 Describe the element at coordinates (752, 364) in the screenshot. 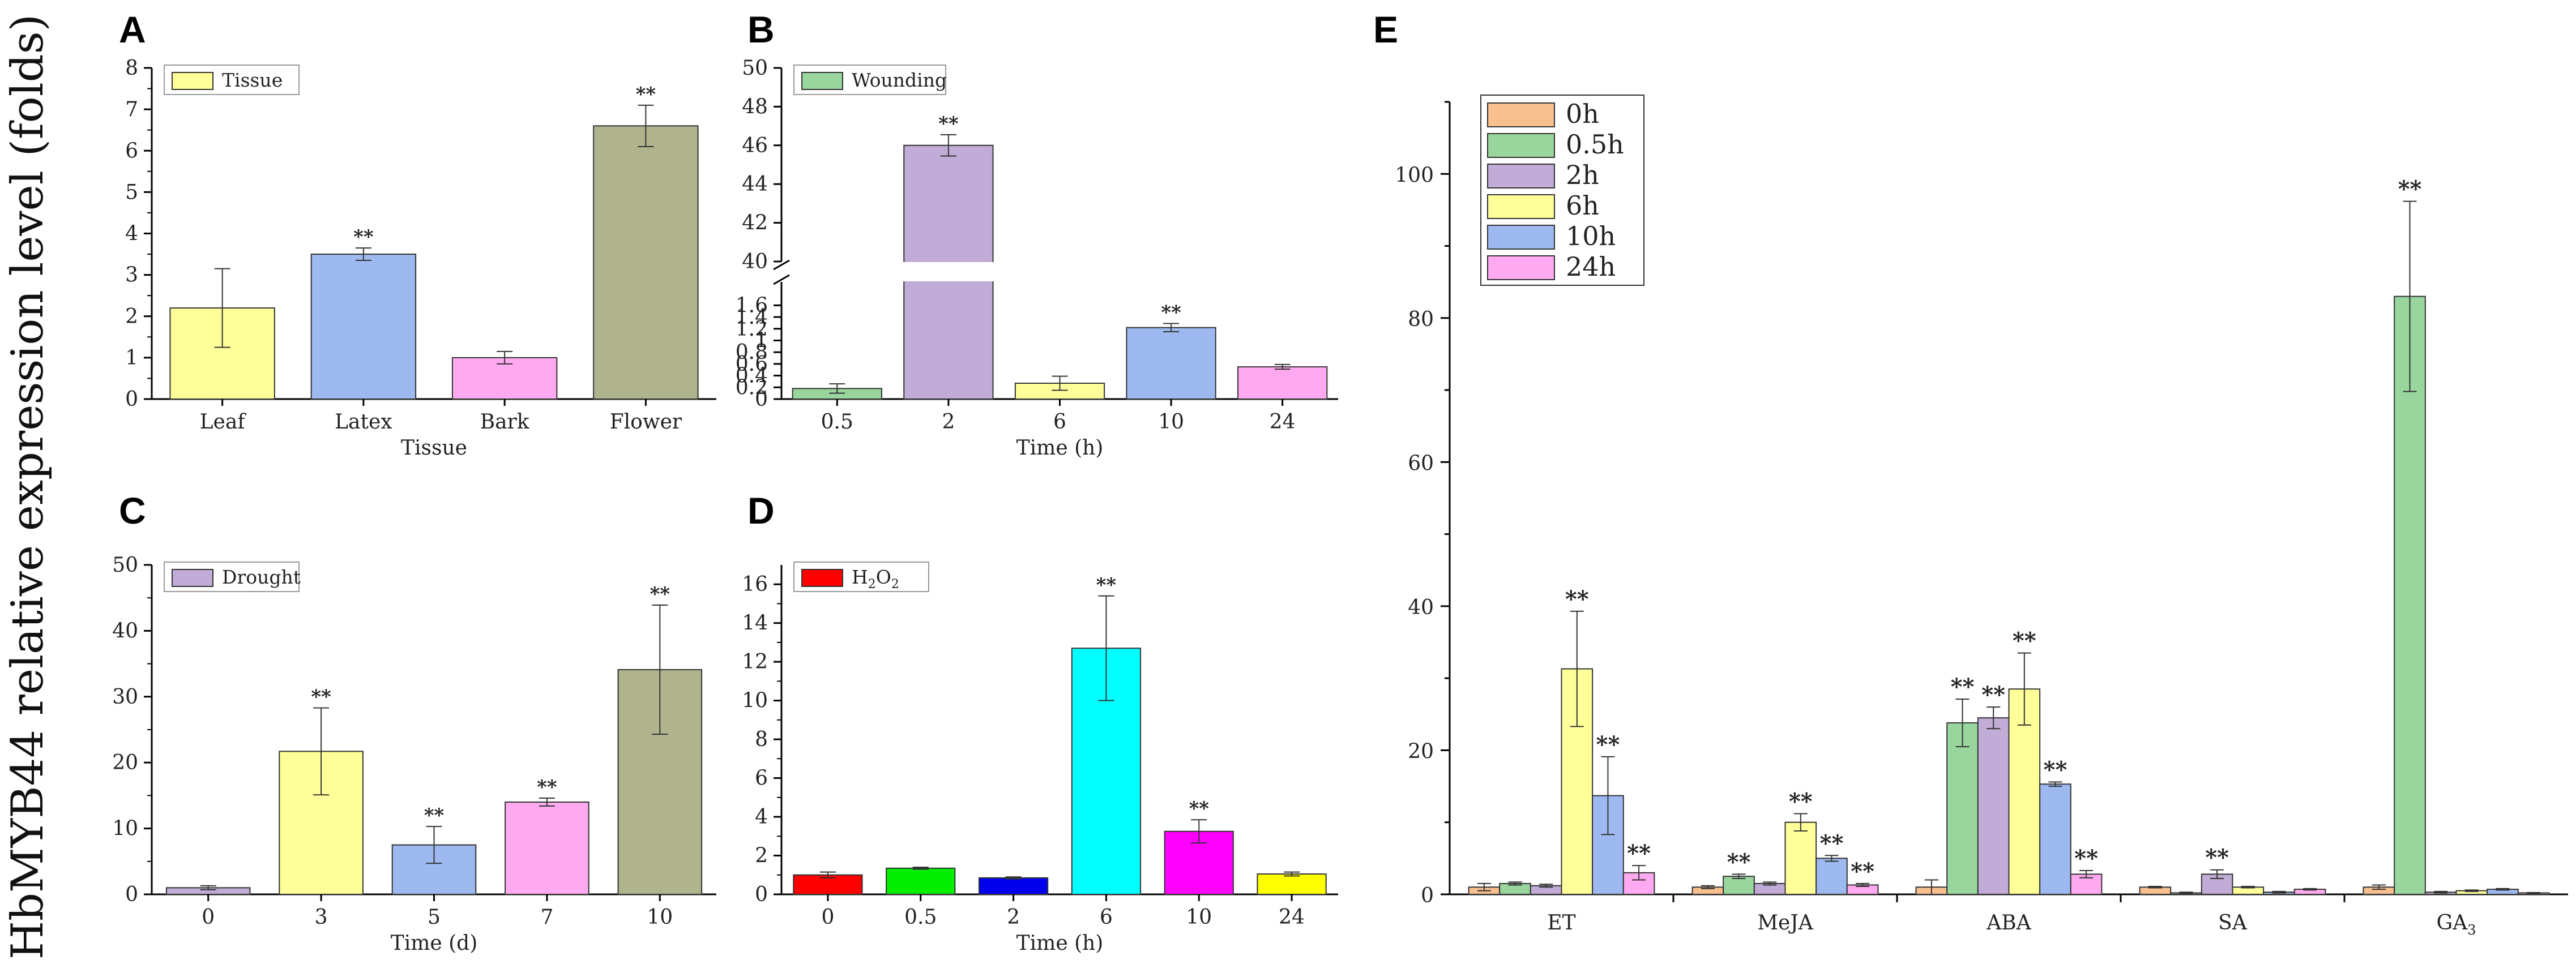

I see `y-tick-label: 0.6` at that location.